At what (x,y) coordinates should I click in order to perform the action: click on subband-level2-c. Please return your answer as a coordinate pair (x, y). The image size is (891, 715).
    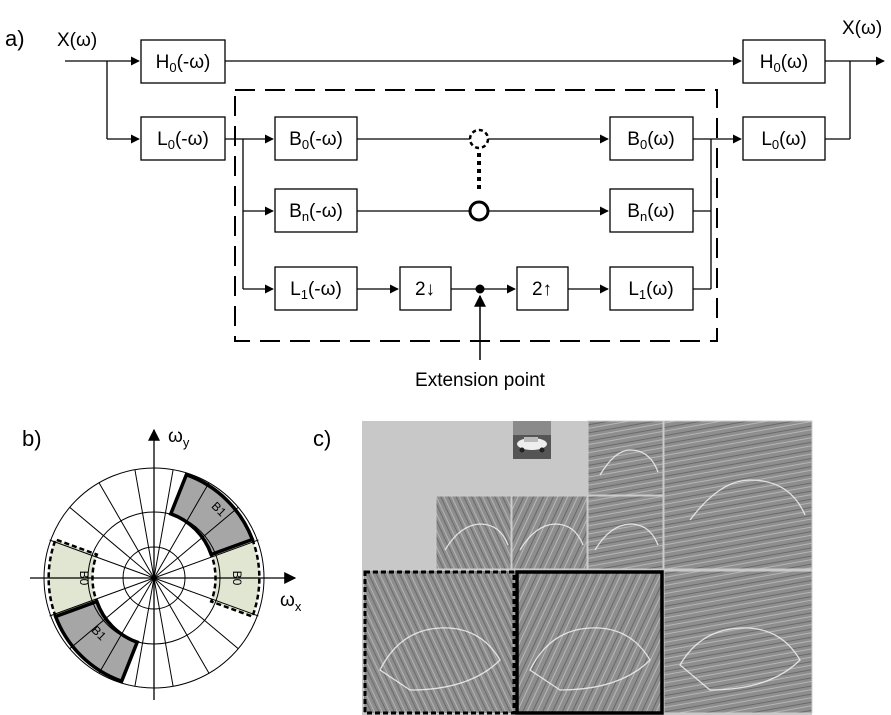
    Looking at the image, I should click on (625, 532).